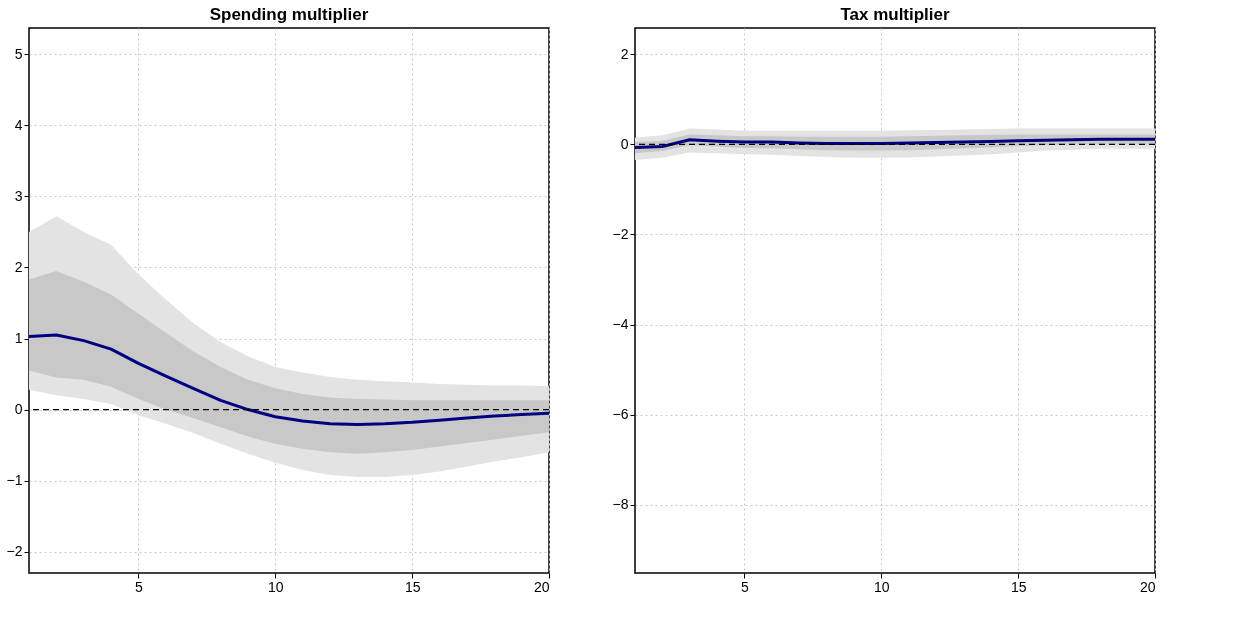 The height and width of the screenshot is (643, 1257). What do you see at coordinates (18, 53) in the screenshot?
I see `y-tick-label: 5` at bounding box center [18, 53].